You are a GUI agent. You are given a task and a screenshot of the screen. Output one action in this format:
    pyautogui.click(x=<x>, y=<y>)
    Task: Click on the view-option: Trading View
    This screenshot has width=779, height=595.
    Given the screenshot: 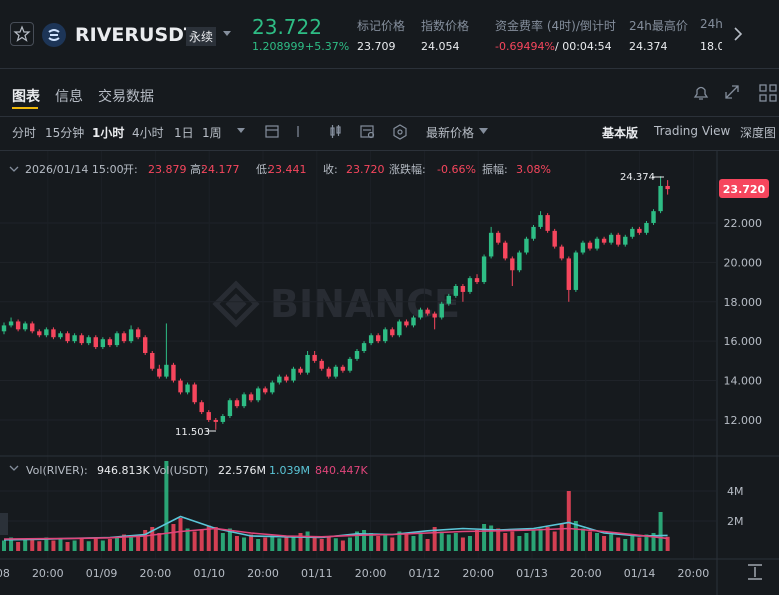 What is the action you would take?
    pyautogui.click(x=692, y=131)
    